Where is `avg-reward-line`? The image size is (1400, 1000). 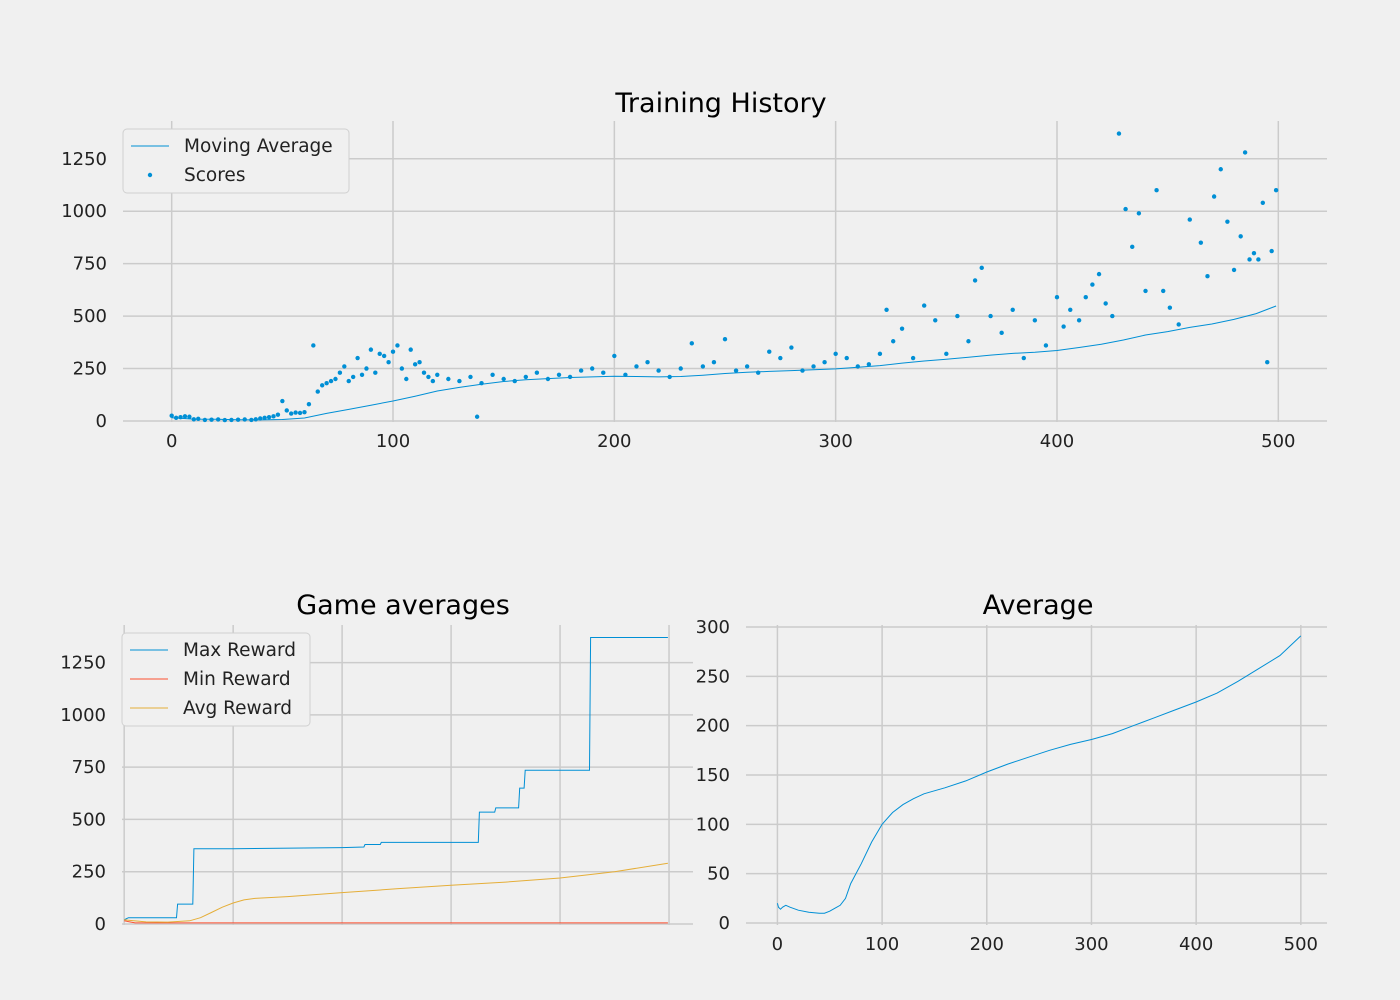
avg-reward-line is located at coordinates (396, 892).